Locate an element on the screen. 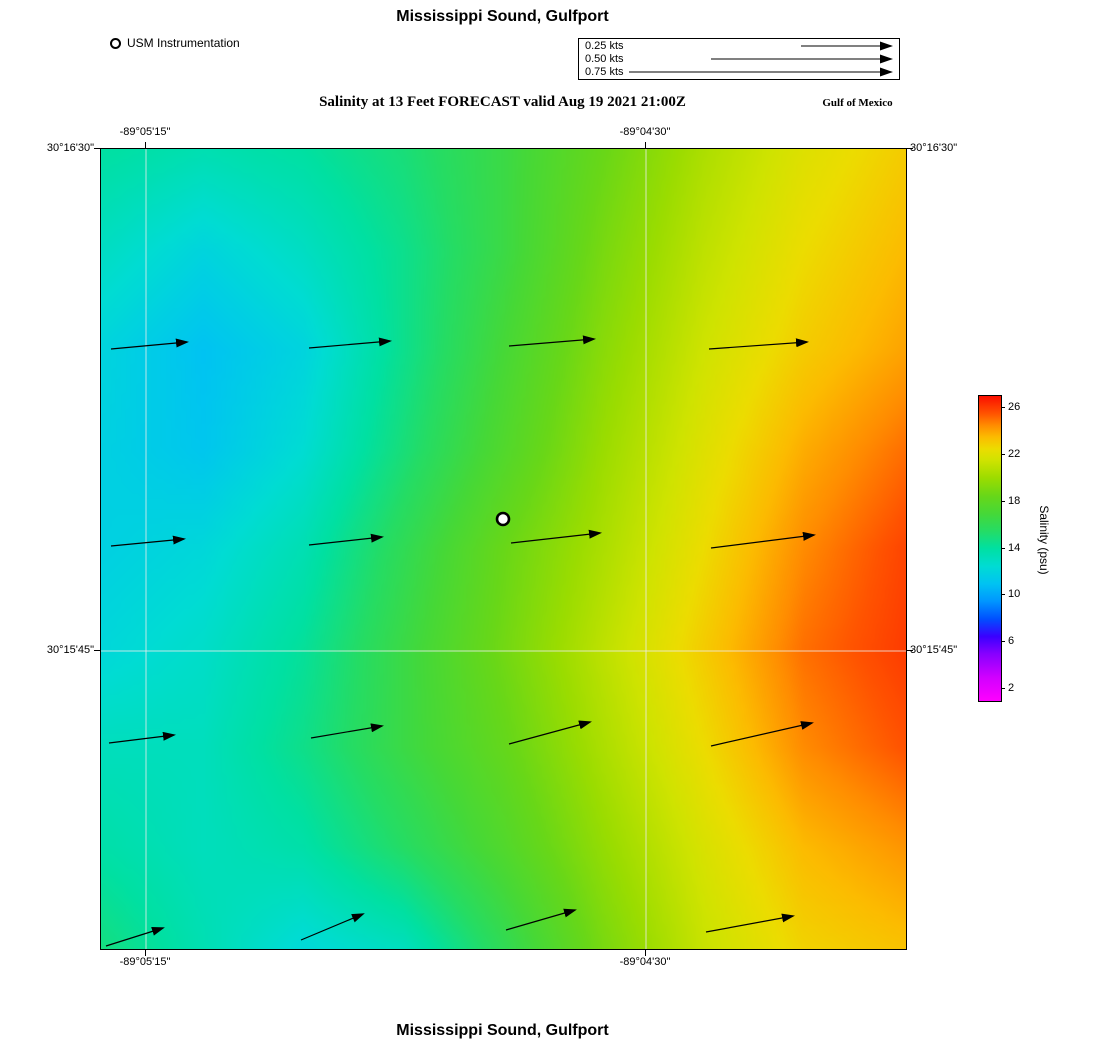 The height and width of the screenshot is (1050, 1100). colorbar-tick-label: 18 is located at coordinates (1014, 500).